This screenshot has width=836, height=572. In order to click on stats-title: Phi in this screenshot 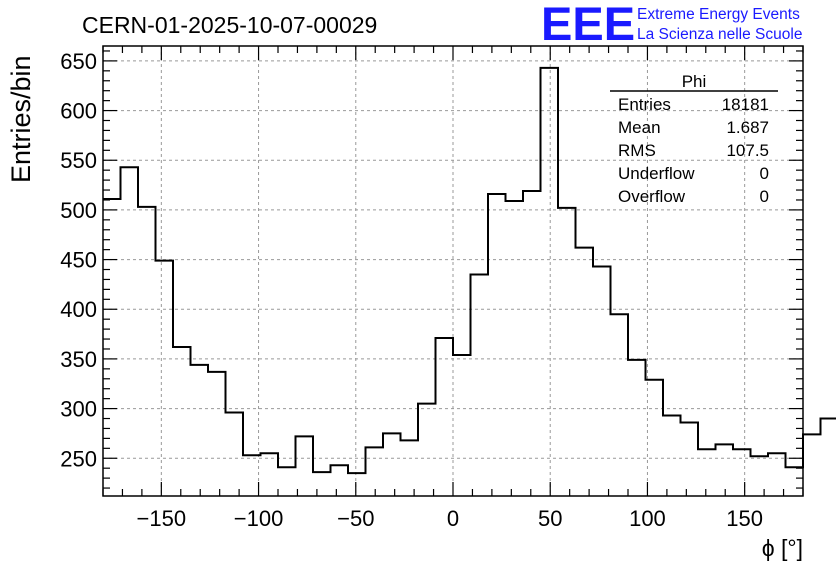, I will do `click(694, 81)`.